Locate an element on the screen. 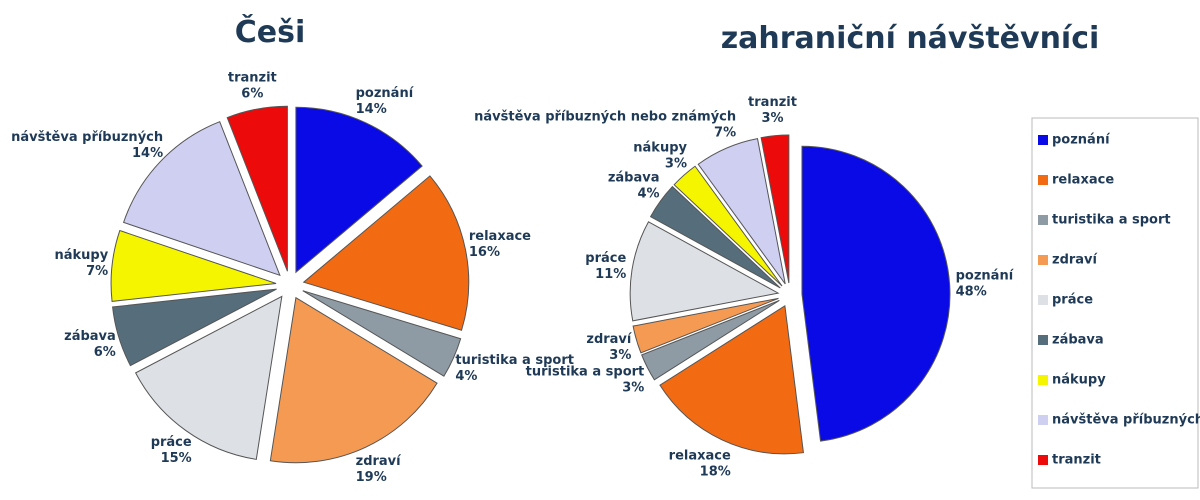  slice-value-label: 19% is located at coordinates (371, 477).